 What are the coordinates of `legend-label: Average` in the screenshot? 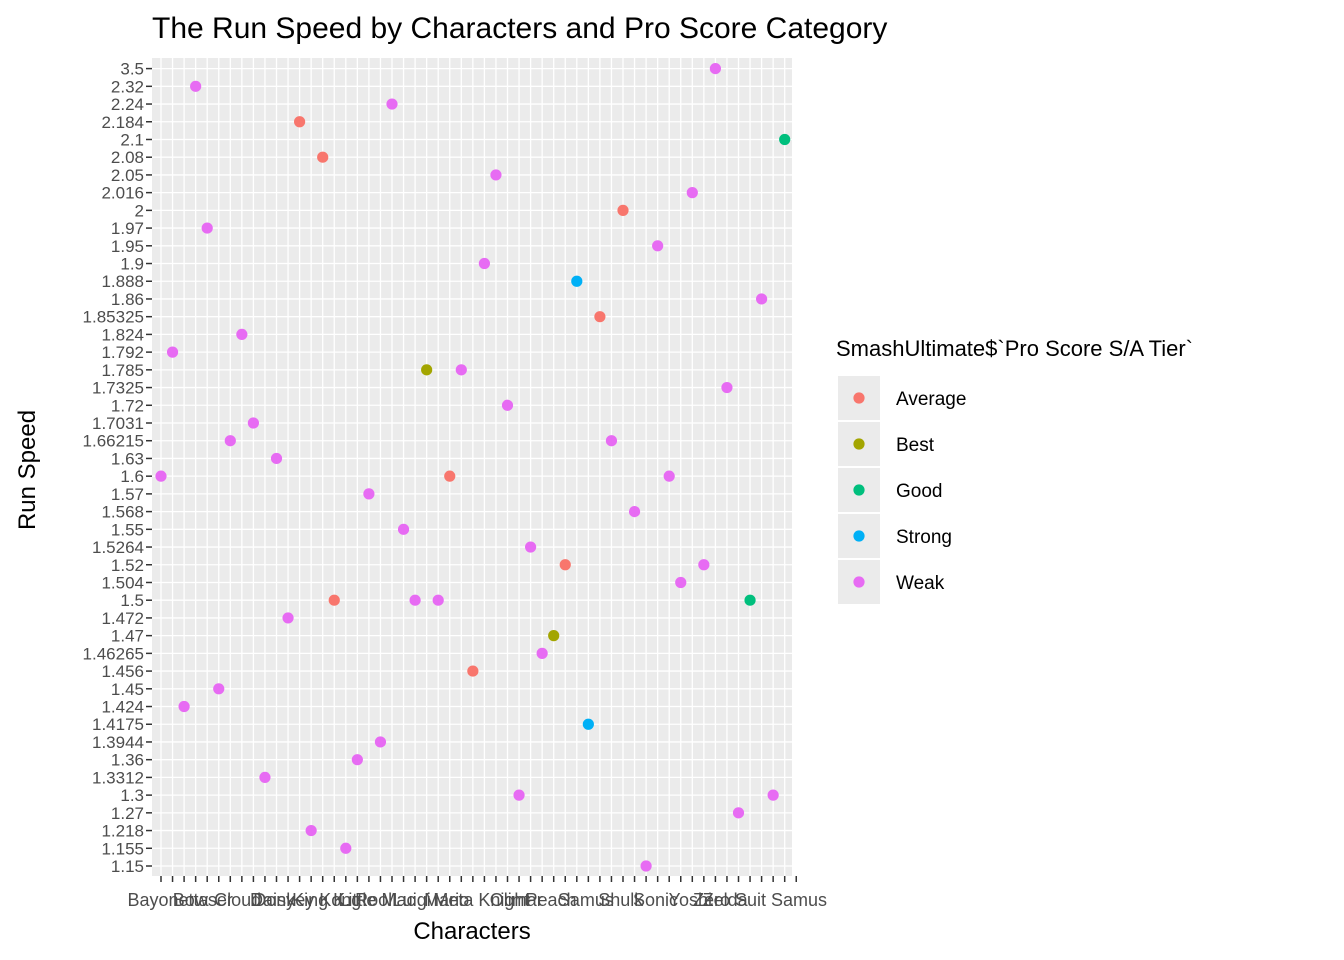 It's located at (931, 399).